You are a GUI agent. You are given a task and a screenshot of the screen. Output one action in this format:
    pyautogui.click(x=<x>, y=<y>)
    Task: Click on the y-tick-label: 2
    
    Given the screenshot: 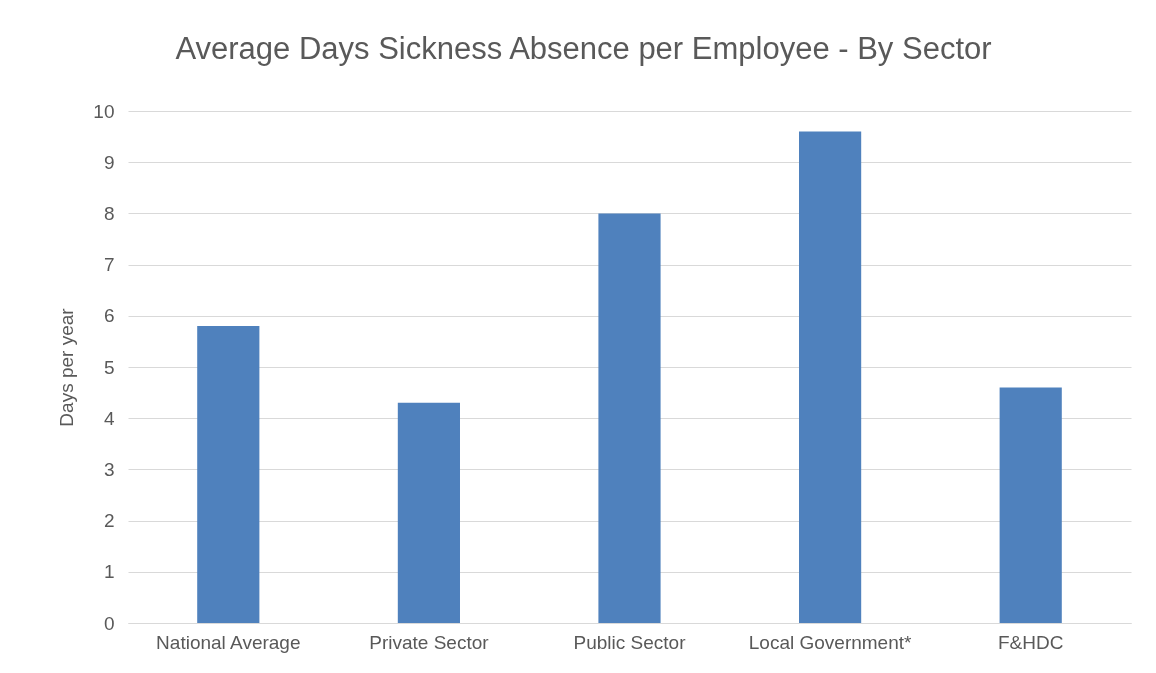 What is the action you would take?
    pyautogui.click(x=109, y=521)
    